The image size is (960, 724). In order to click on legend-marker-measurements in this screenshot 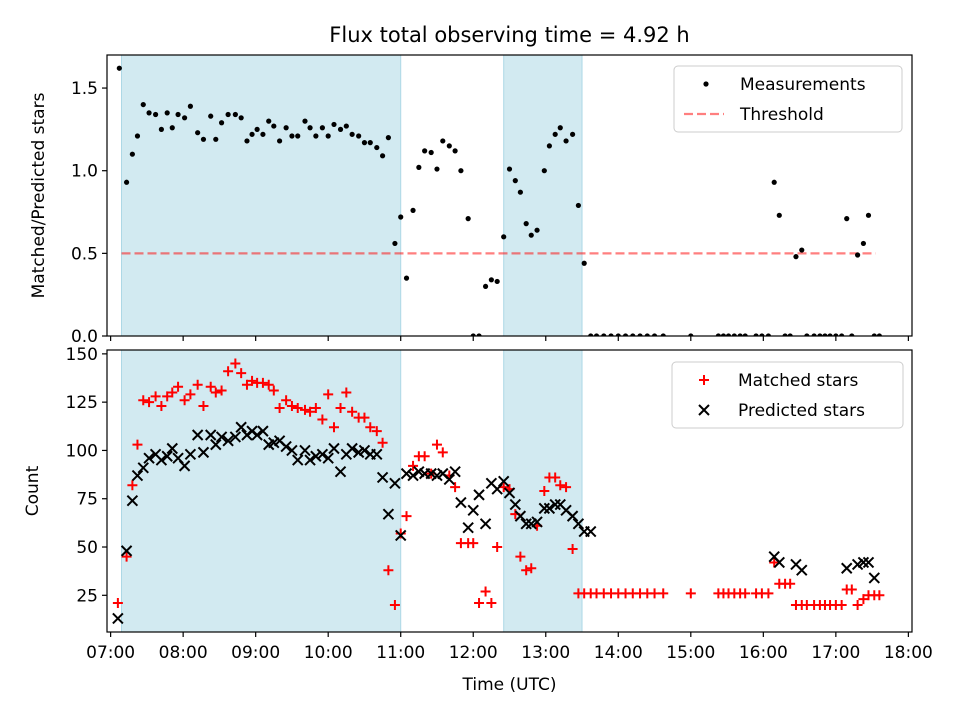, I will do `click(706, 84)`.